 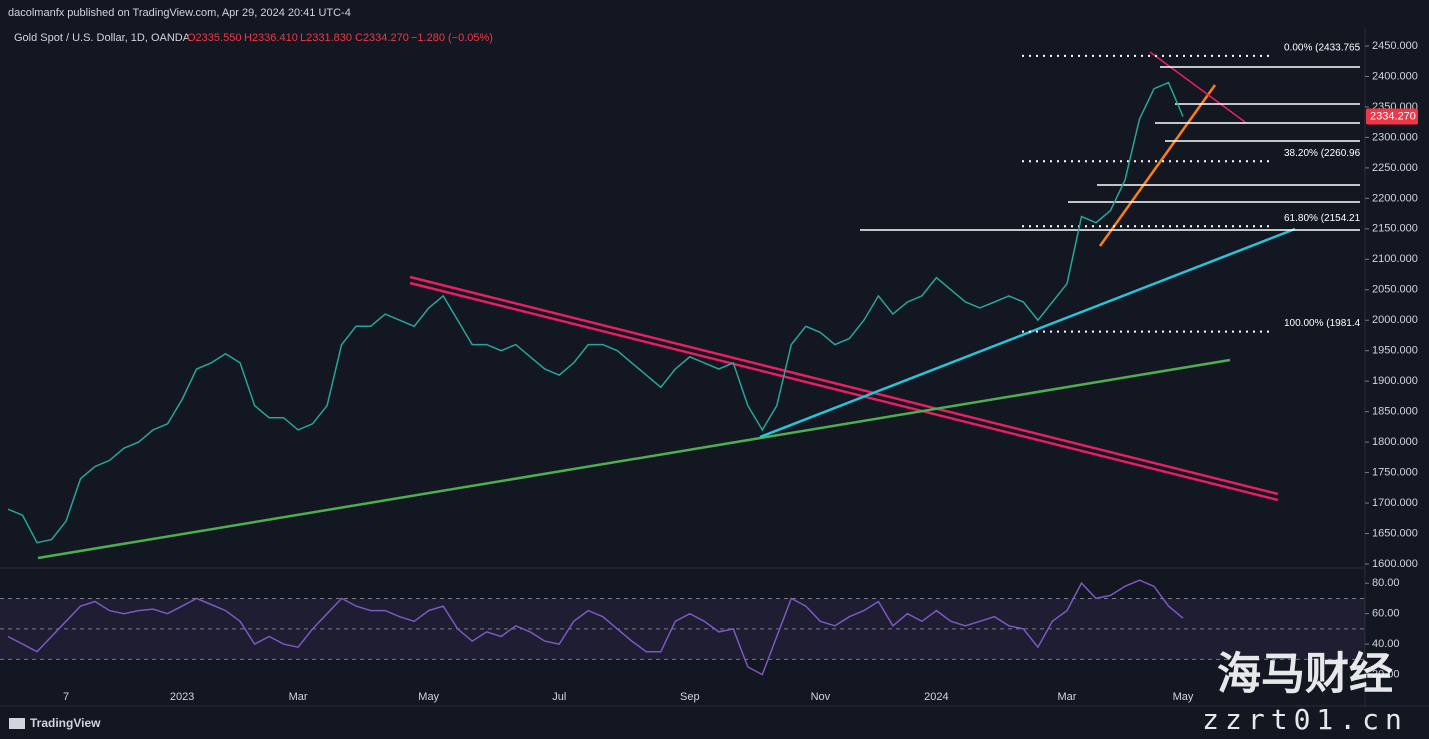 I want to click on watermark: 海马财经 zzrt01.cn, so click(x=1305, y=693).